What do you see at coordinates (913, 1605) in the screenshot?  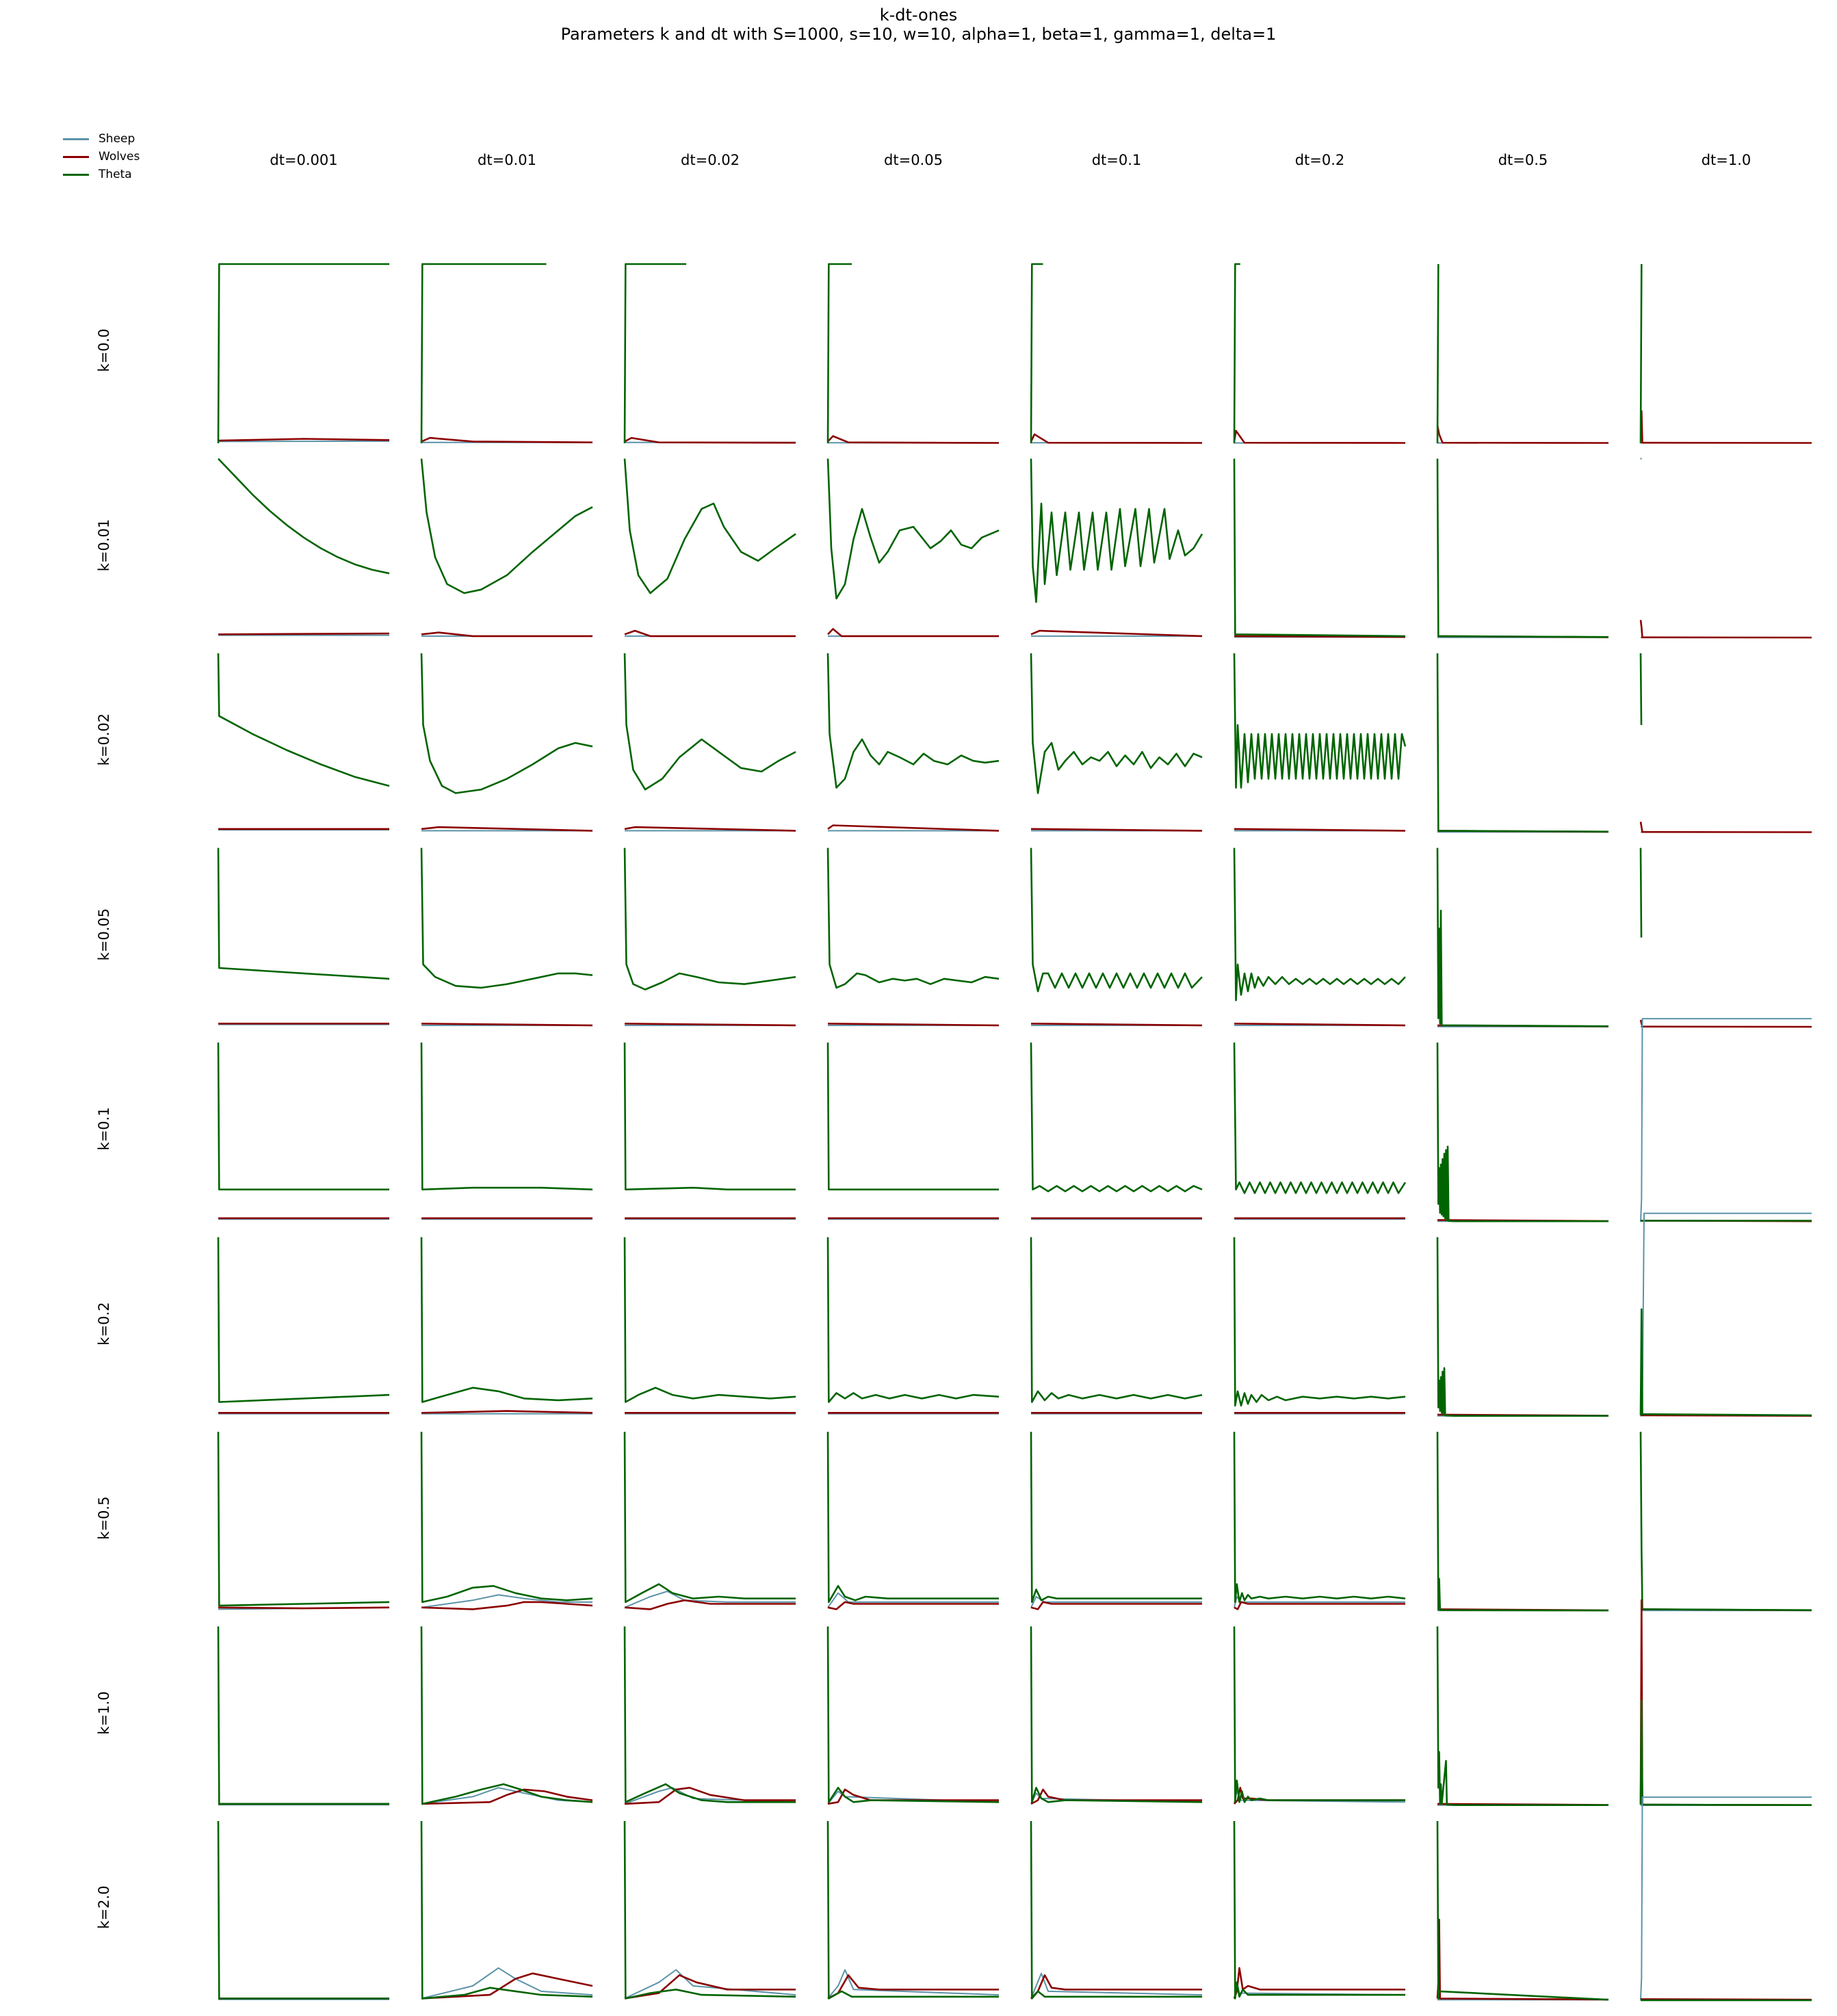 I see `line-wolves-r6-c3` at bounding box center [913, 1605].